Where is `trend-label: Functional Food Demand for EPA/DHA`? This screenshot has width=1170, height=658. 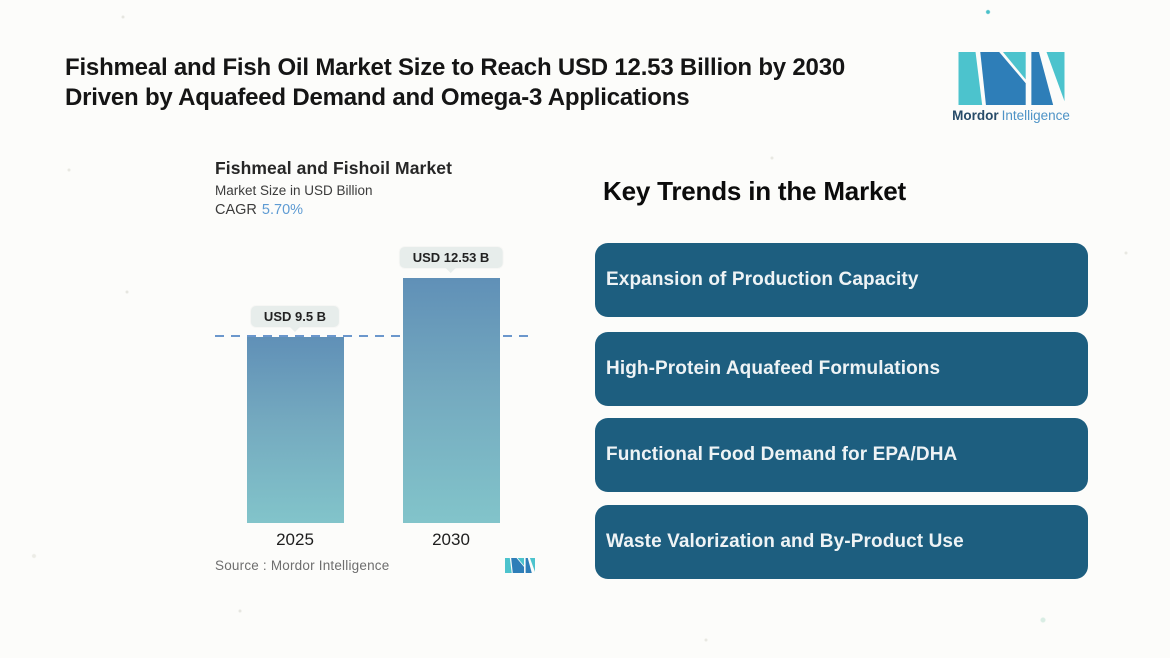 trend-label: Functional Food Demand for EPA/DHA is located at coordinates (782, 454).